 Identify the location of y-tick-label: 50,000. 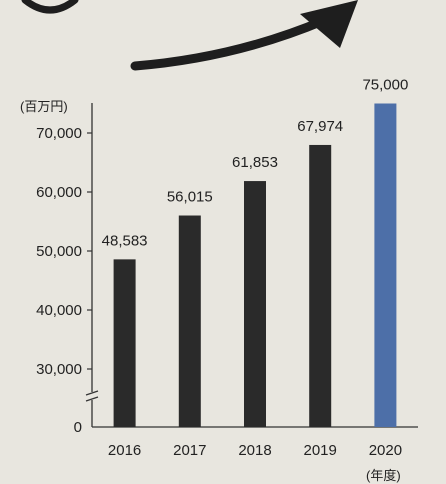
(59, 251).